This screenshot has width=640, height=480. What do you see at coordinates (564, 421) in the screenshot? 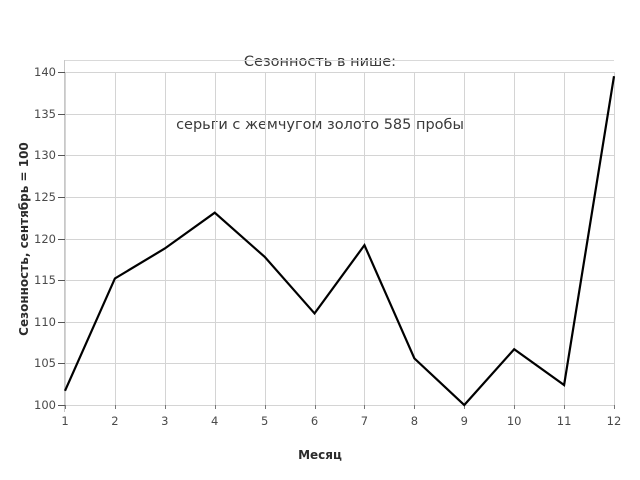
I see `x-tick-label: 11` at bounding box center [564, 421].